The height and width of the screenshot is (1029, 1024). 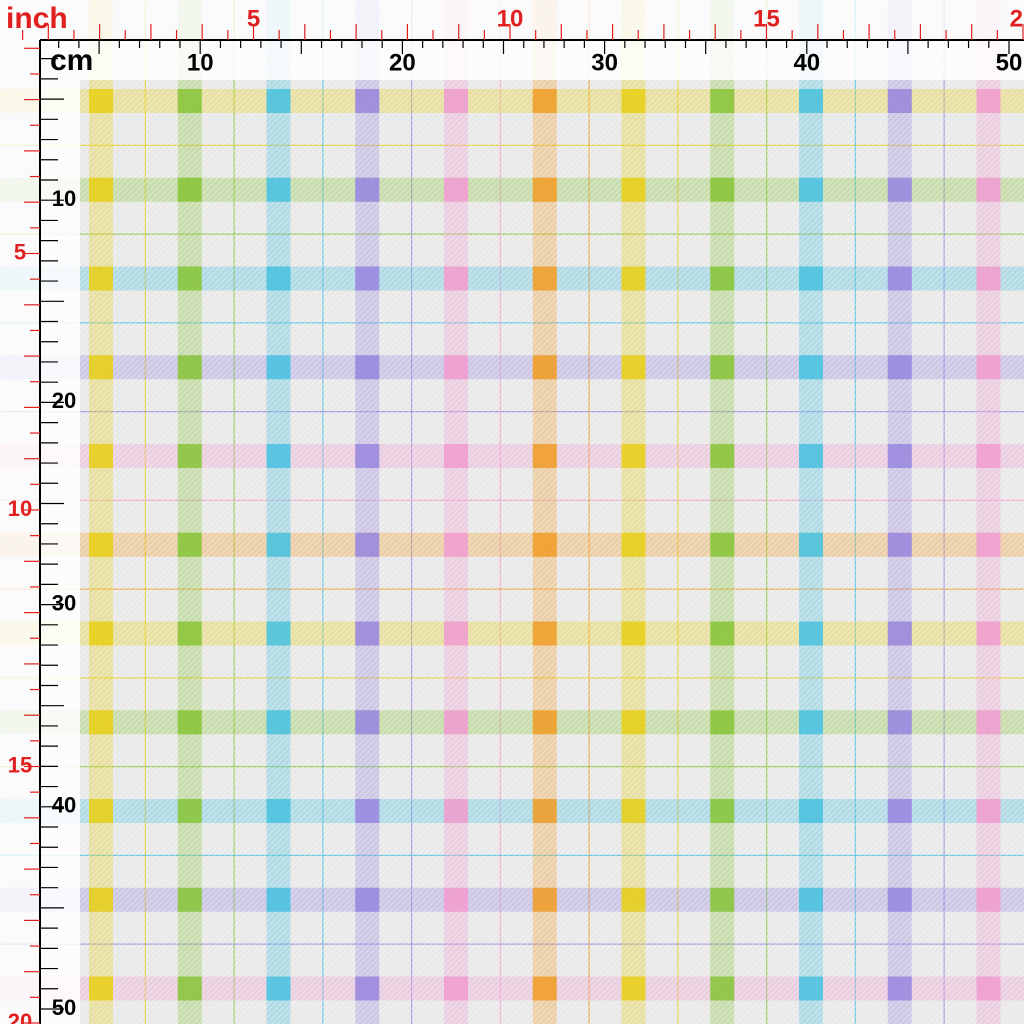 What do you see at coordinates (604, 62) in the screenshot?
I see `cm-label: 30` at bounding box center [604, 62].